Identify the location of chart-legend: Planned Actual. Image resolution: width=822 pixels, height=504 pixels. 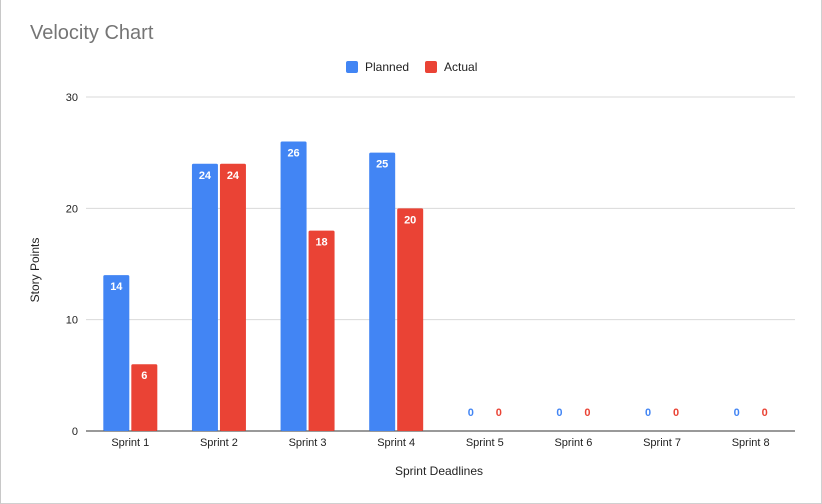
(419, 67).